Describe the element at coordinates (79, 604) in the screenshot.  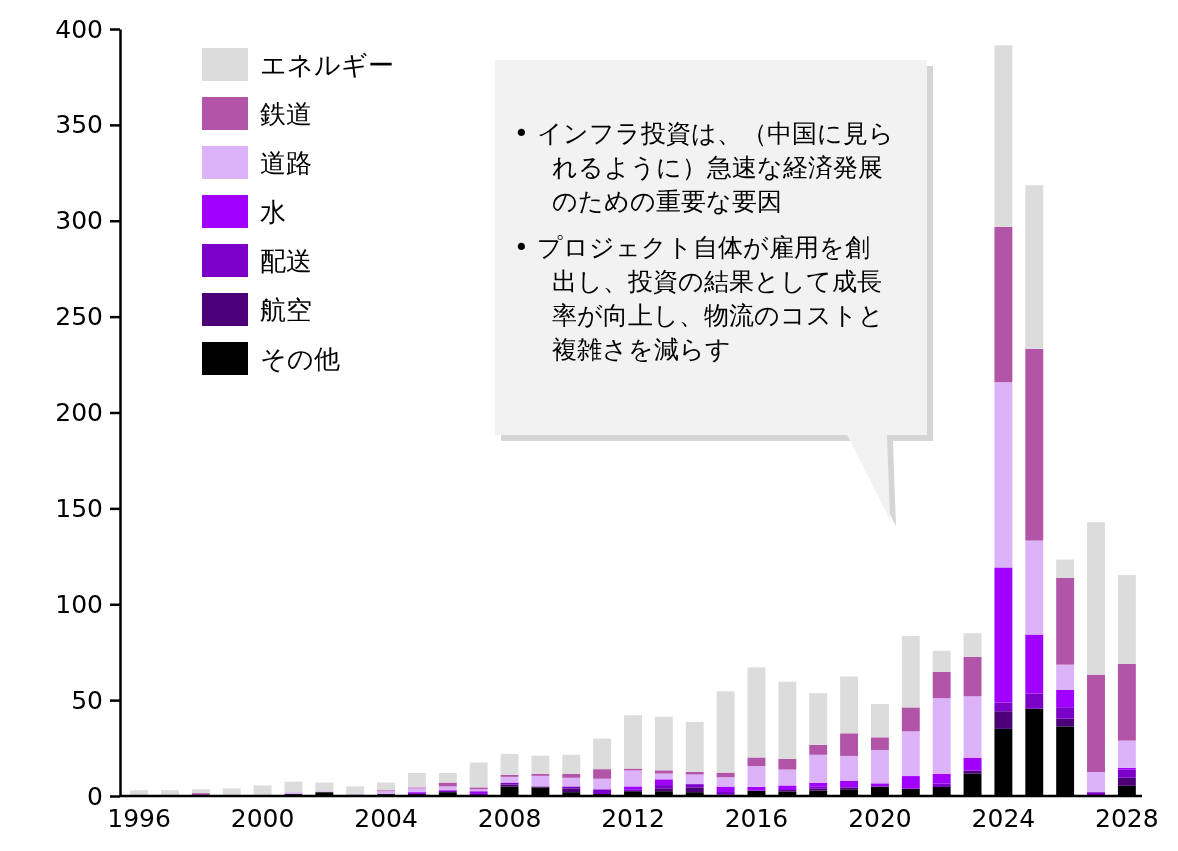
I see `y-tick-label: 100` at that location.